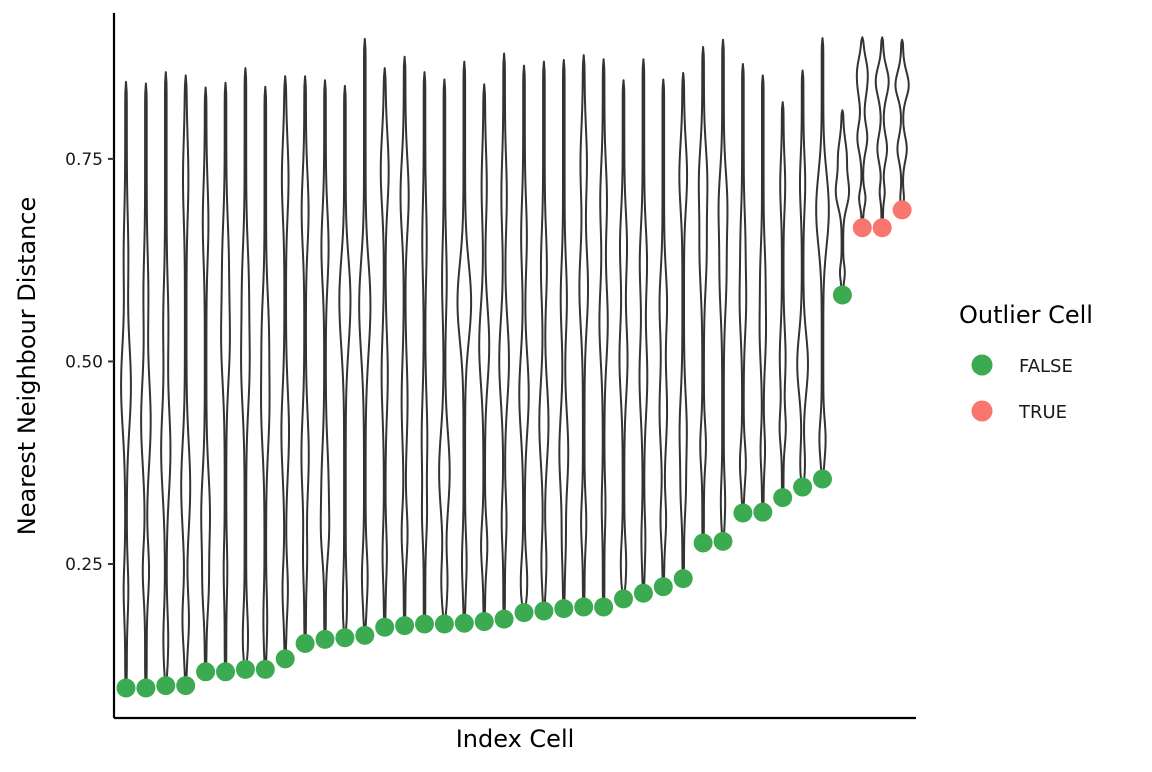 The height and width of the screenshot is (772, 1152). What do you see at coordinates (84, 565) in the screenshot?
I see `y-tick-label: 0.25` at bounding box center [84, 565].